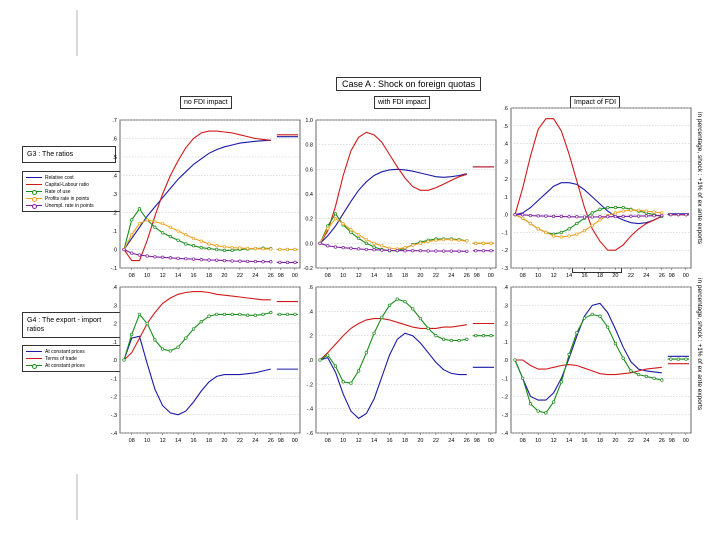  What do you see at coordinates (240, 441) in the screenshot?
I see `x-tick-label: 22` at bounding box center [240, 441].